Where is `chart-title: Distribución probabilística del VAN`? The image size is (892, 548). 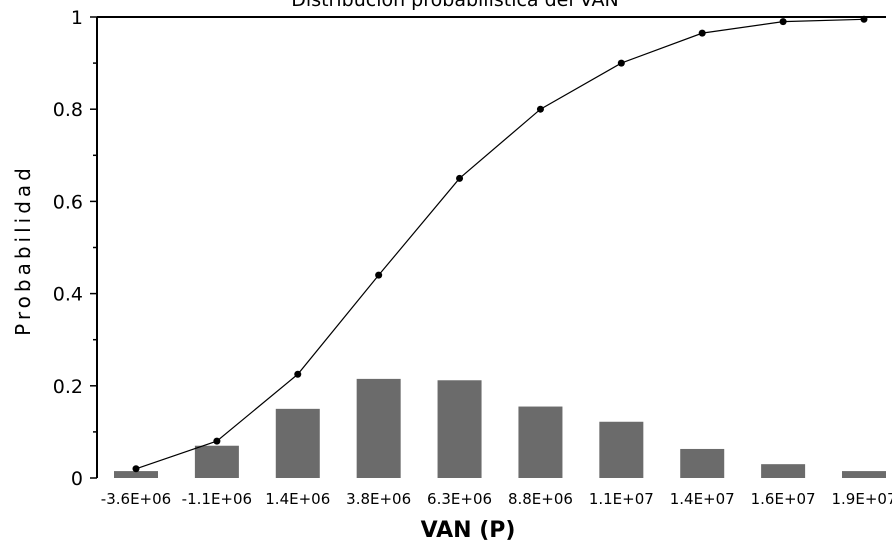
chart-title: Distribución probabilística del VAN is located at coordinates (454, 5).